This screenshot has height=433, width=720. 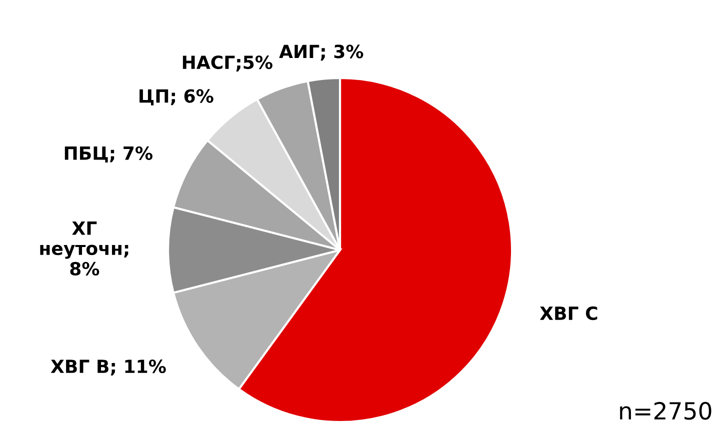 I want to click on slice-label: ПБЦ; 7%, so click(x=108, y=154).